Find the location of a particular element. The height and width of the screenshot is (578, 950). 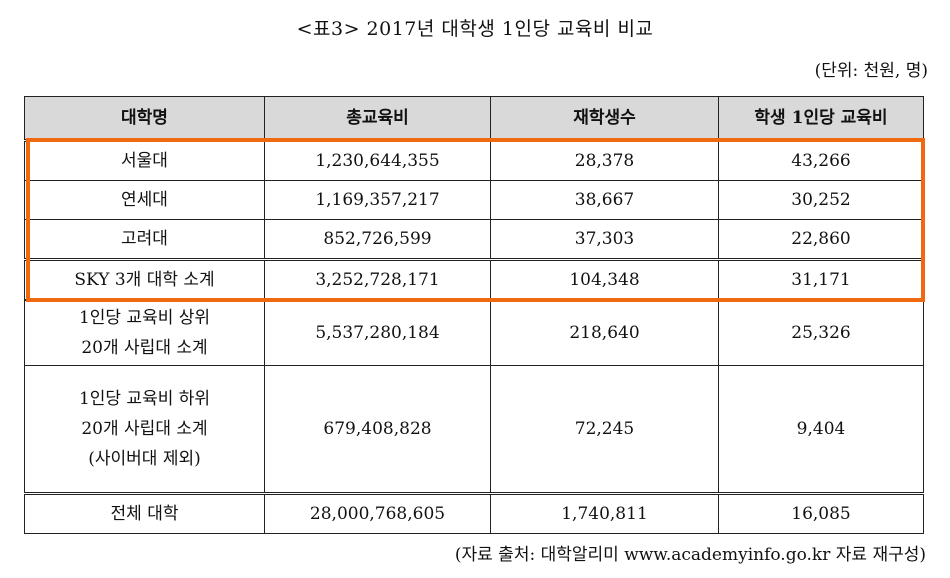

per-student-cost: 31,171 is located at coordinates (821, 279).